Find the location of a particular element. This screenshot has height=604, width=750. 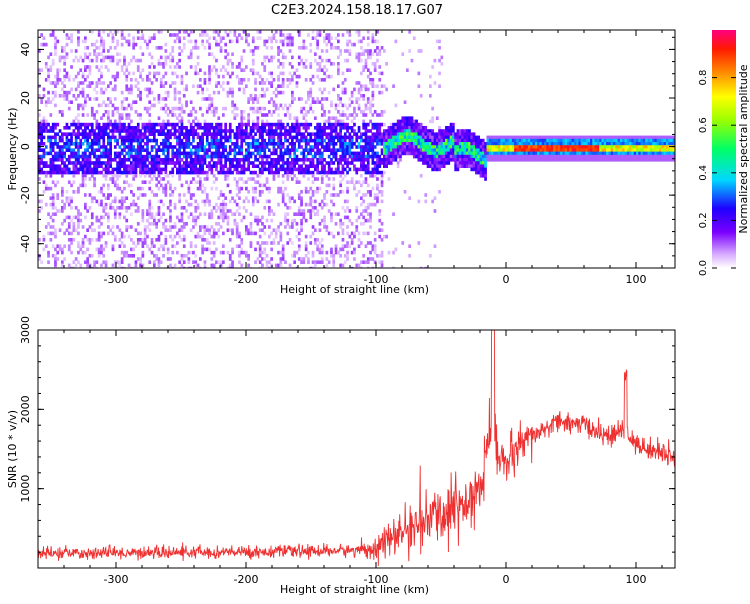

spectrogram-x-label: Height of straight line (km) is located at coordinates (354, 289).